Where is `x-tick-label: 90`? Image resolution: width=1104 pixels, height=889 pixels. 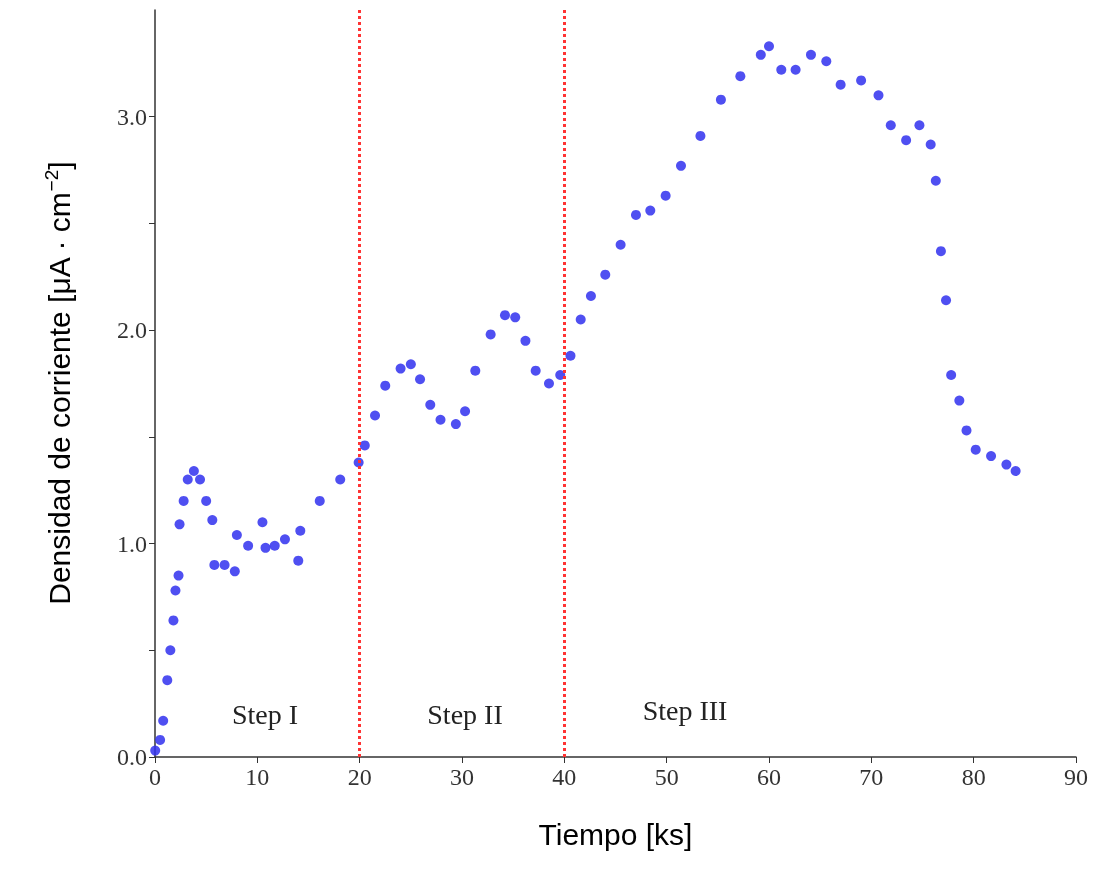 x-tick-label: 90 is located at coordinates (1076, 777).